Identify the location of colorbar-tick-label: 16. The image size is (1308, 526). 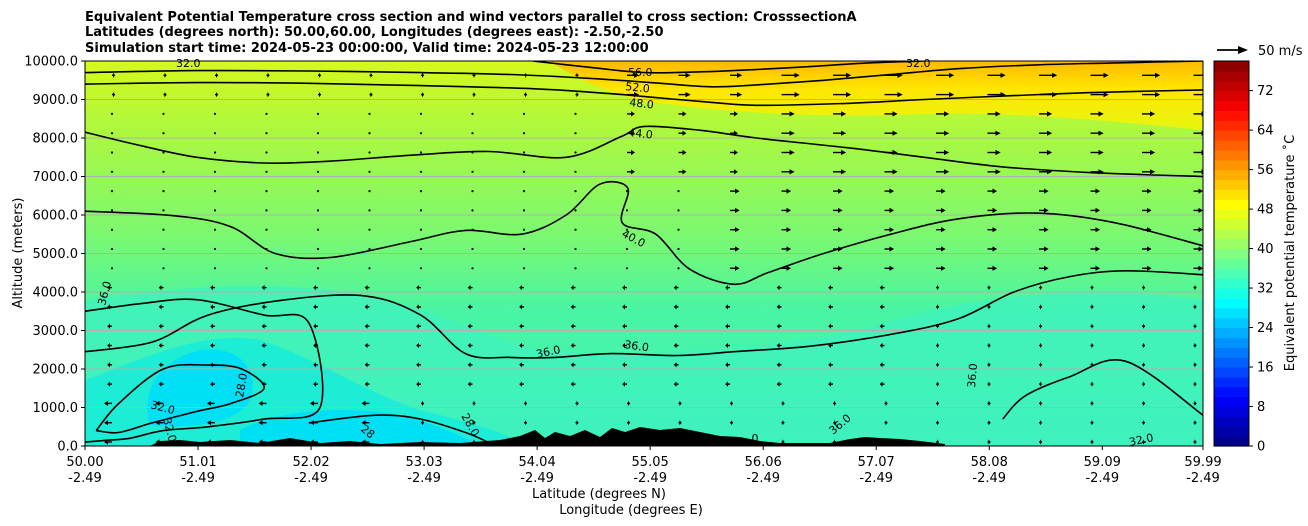
(1265, 368).